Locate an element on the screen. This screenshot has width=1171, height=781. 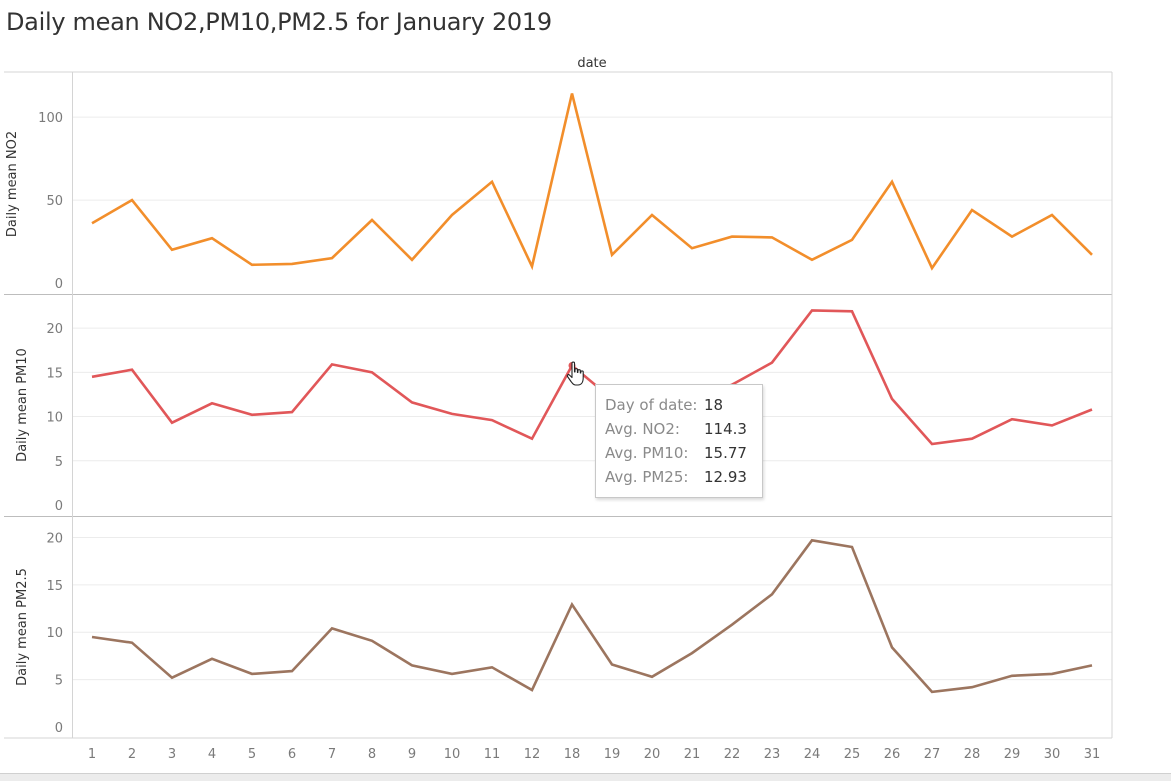
y-tick-label: 100 is located at coordinates (50, 118).